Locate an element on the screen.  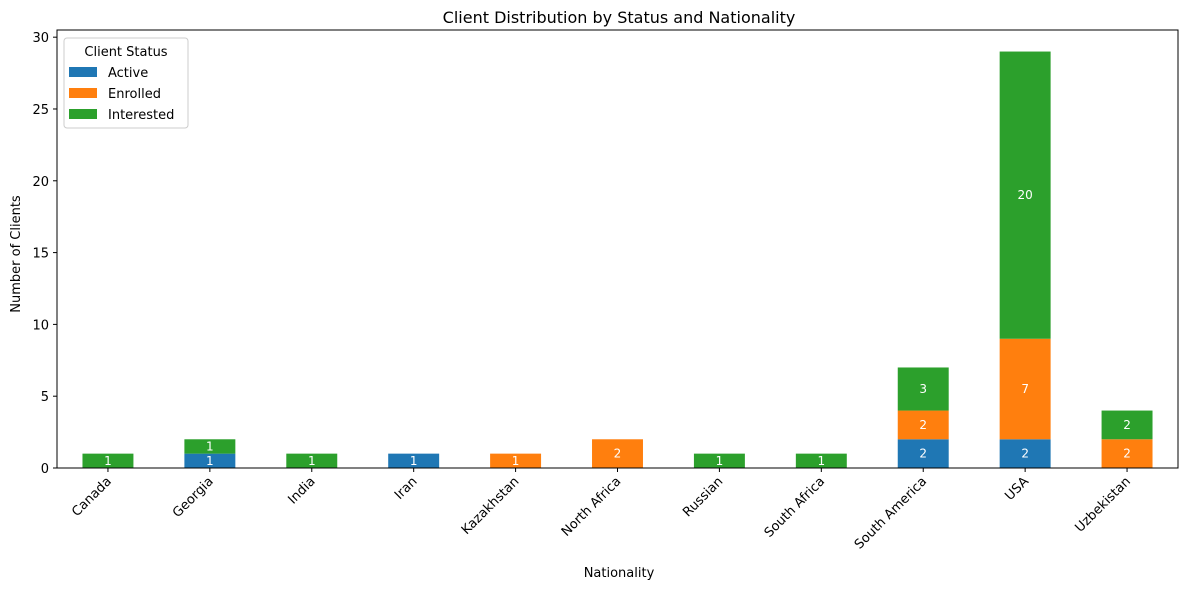
bar-enrolled-south-america is located at coordinates (923, 425).